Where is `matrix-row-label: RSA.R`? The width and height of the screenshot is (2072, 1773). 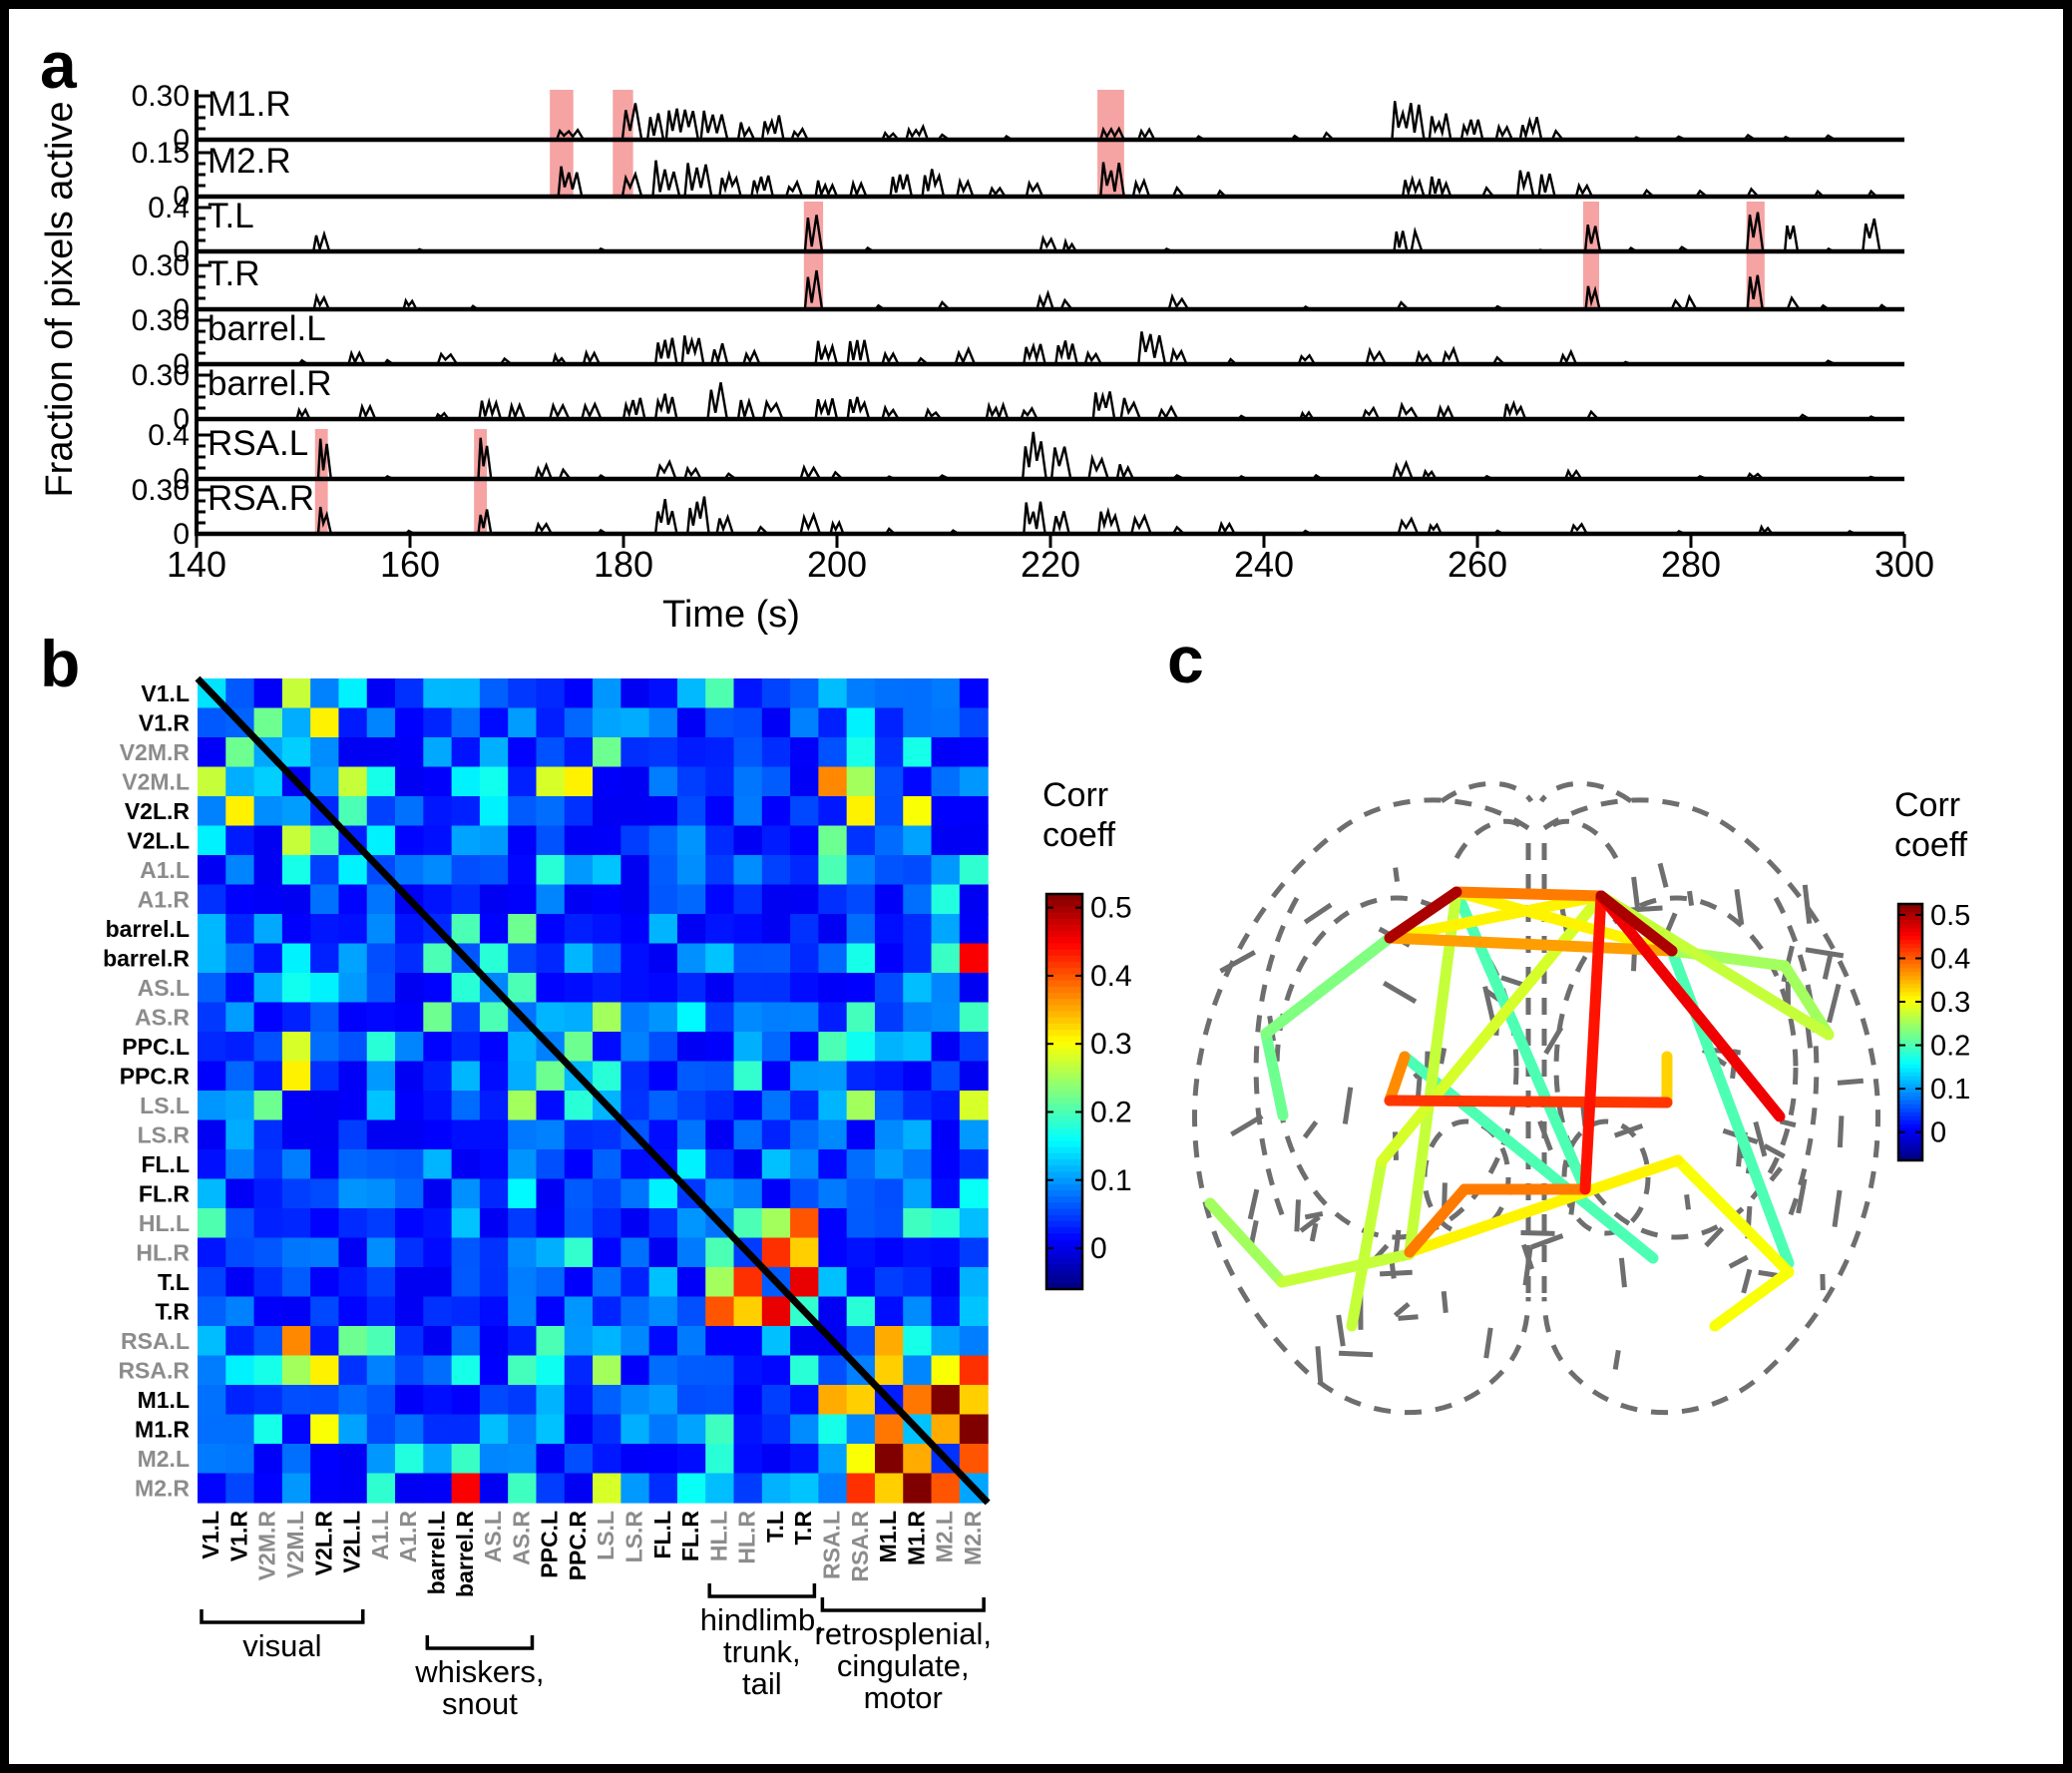
matrix-row-label: RSA.R is located at coordinates (154, 1370).